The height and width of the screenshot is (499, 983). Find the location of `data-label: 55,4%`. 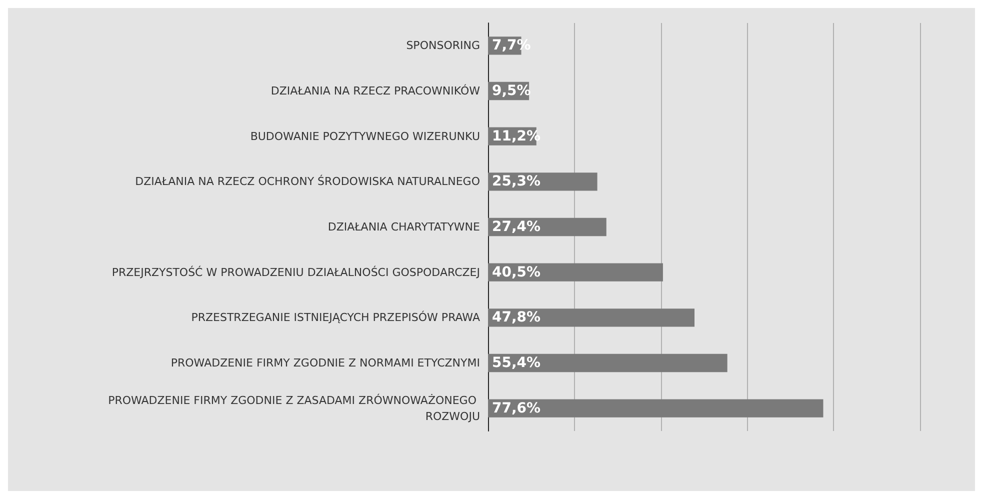

data-label: 55,4% is located at coordinates (516, 363).